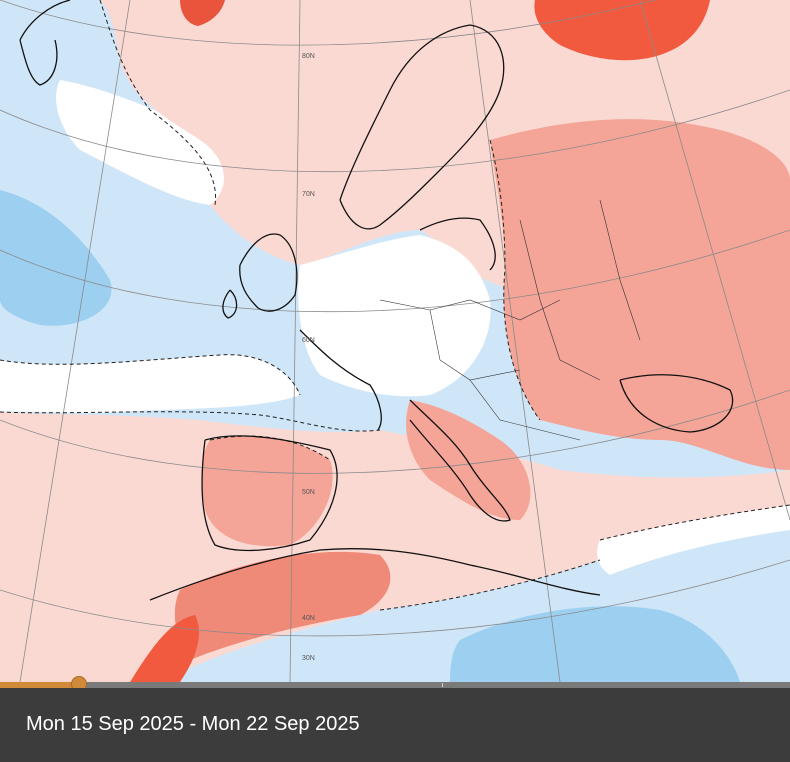 This screenshot has height=762, width=790. What do you see at coordinates (56, 258) in the screenshot?
I see `cold-anomaly-atlantic` at bounding box center [56, 258].